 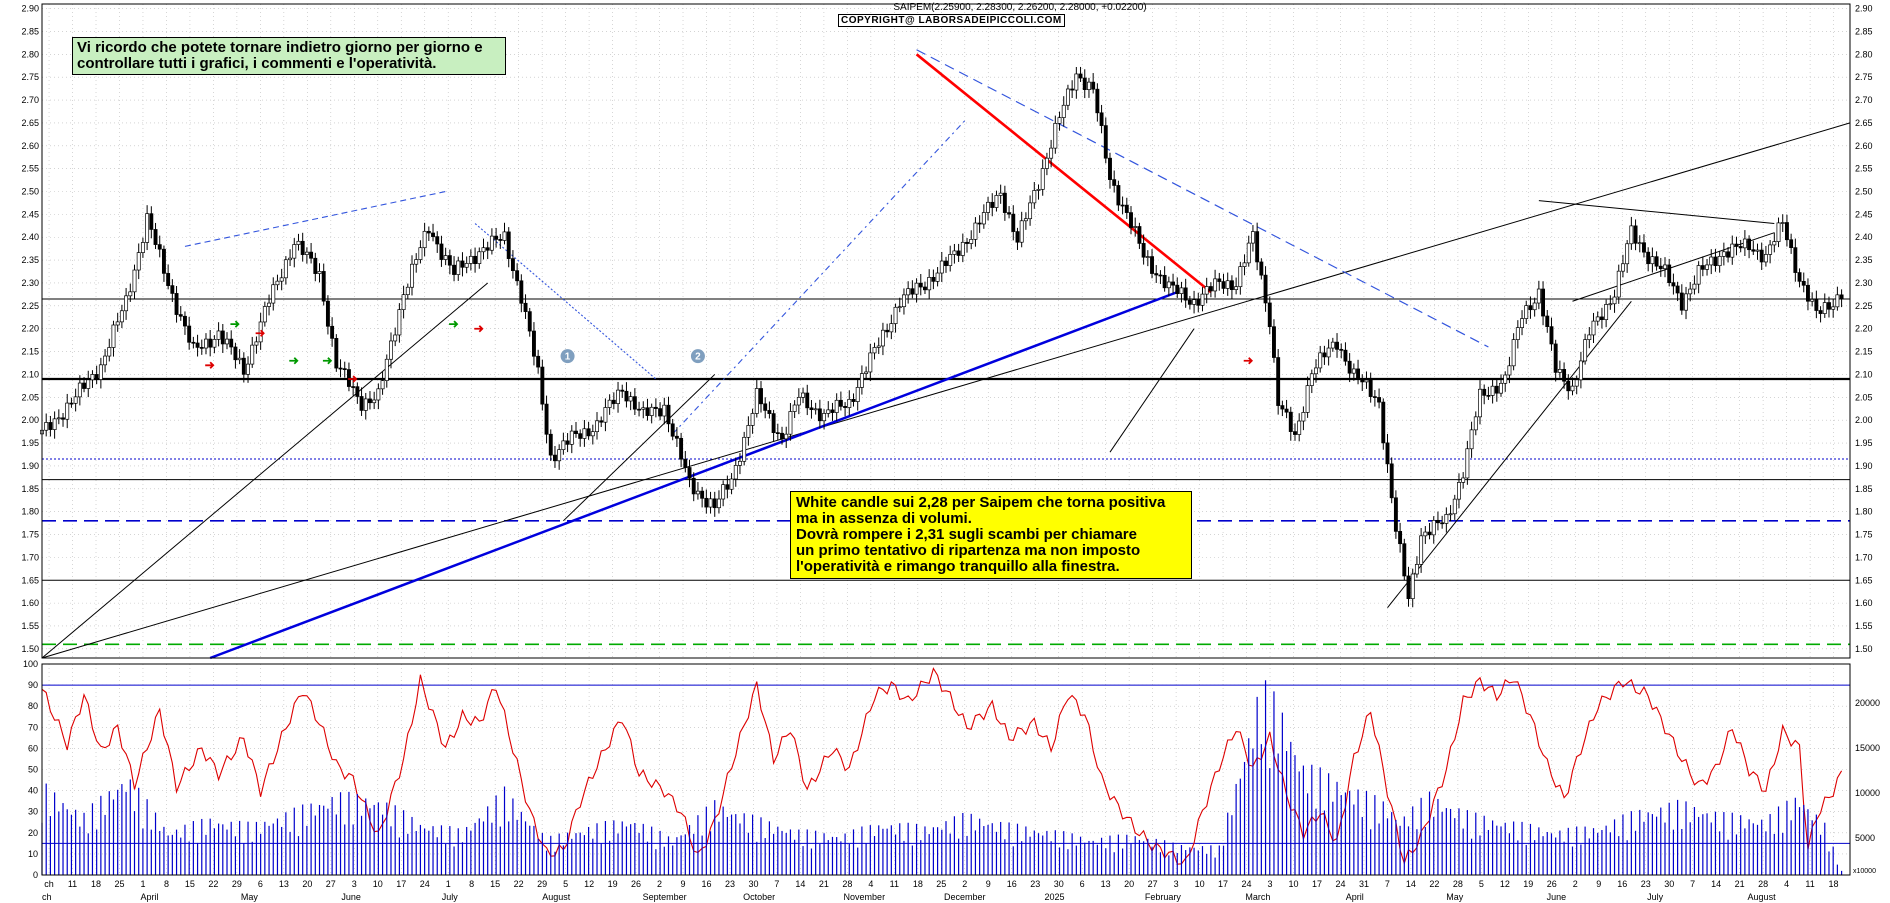 What do you see at coordinates (1458, 884) in the screenshot?
I see `x-tick-label: 28` at bounding box center [1458, 884].